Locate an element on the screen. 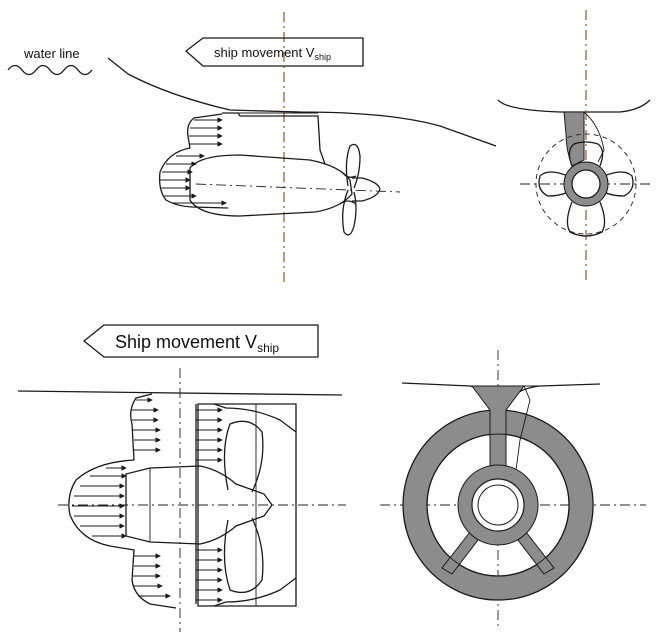 The image size is (661, 640). propeller-disk-circle-top is located at coordinates (586, 184).